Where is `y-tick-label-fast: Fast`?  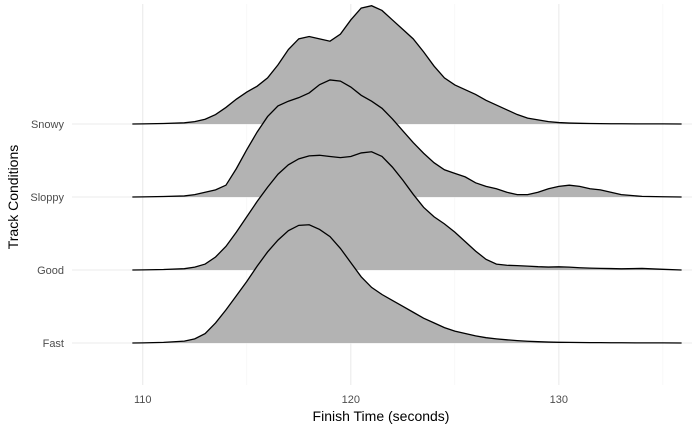 y-tick-label-fast: Fast is located at coordinates (53, 344).